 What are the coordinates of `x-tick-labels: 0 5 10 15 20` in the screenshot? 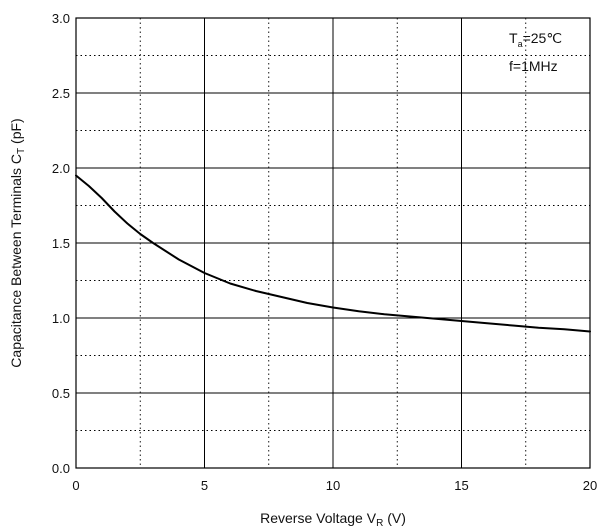 It's located at (334, 485).